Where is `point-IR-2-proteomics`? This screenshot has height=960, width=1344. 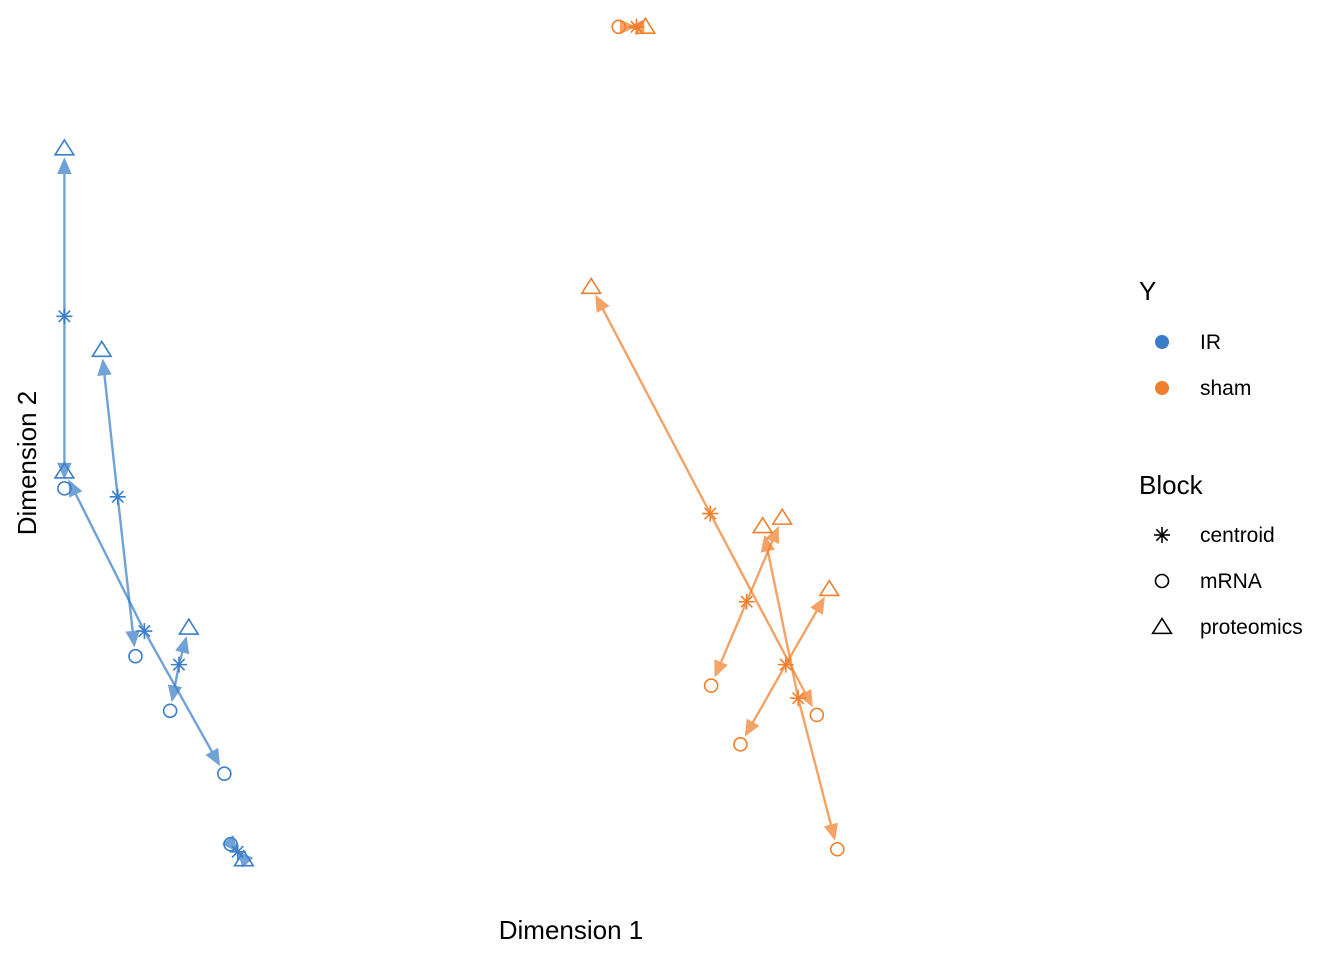 point-IR-2-proteomics is located at coordinates (64, 470).